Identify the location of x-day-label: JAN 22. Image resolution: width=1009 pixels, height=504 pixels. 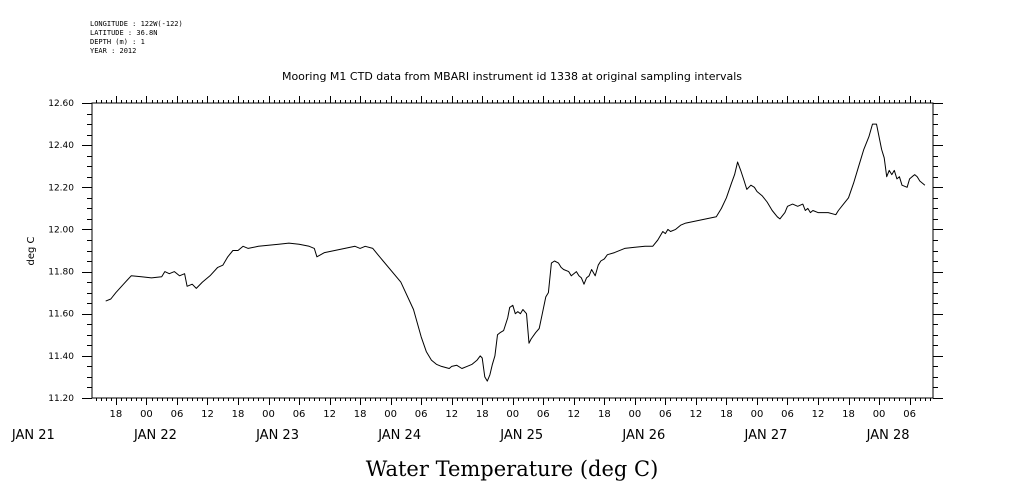
(155, 435).